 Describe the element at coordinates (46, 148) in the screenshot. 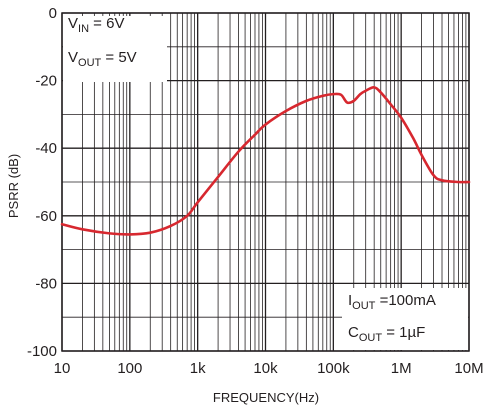

I see `y-tick-label: -40` at that location.